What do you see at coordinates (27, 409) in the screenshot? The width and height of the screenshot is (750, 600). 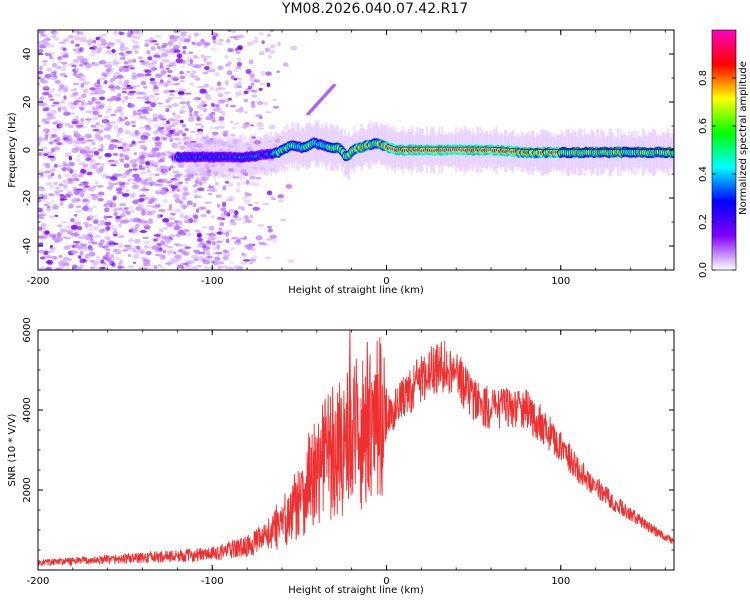 I see `y-tick-label: 4000` at bounding box center [27, 409].